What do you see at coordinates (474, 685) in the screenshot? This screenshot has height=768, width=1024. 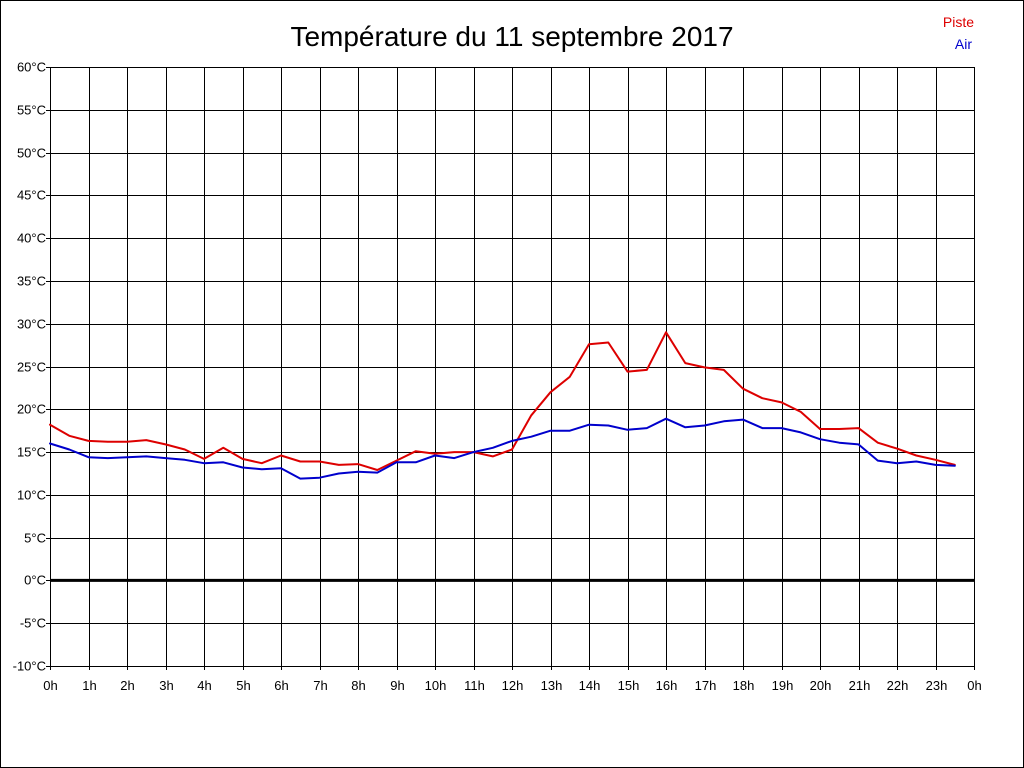 I see `x-tick-label: 11h` at bounding box center [474, 685].